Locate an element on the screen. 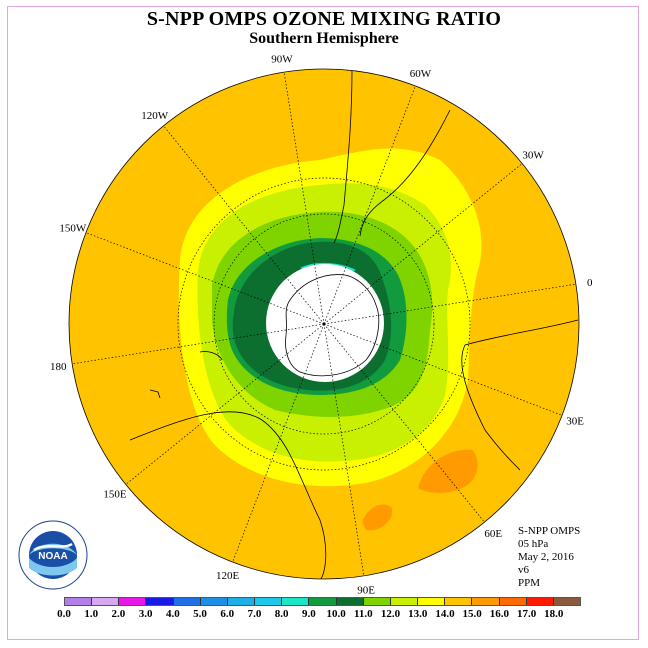 Image resolution: width=648 pixels, height=648 pixels. logo-text: NOAA is located at coordinates (52, 556).